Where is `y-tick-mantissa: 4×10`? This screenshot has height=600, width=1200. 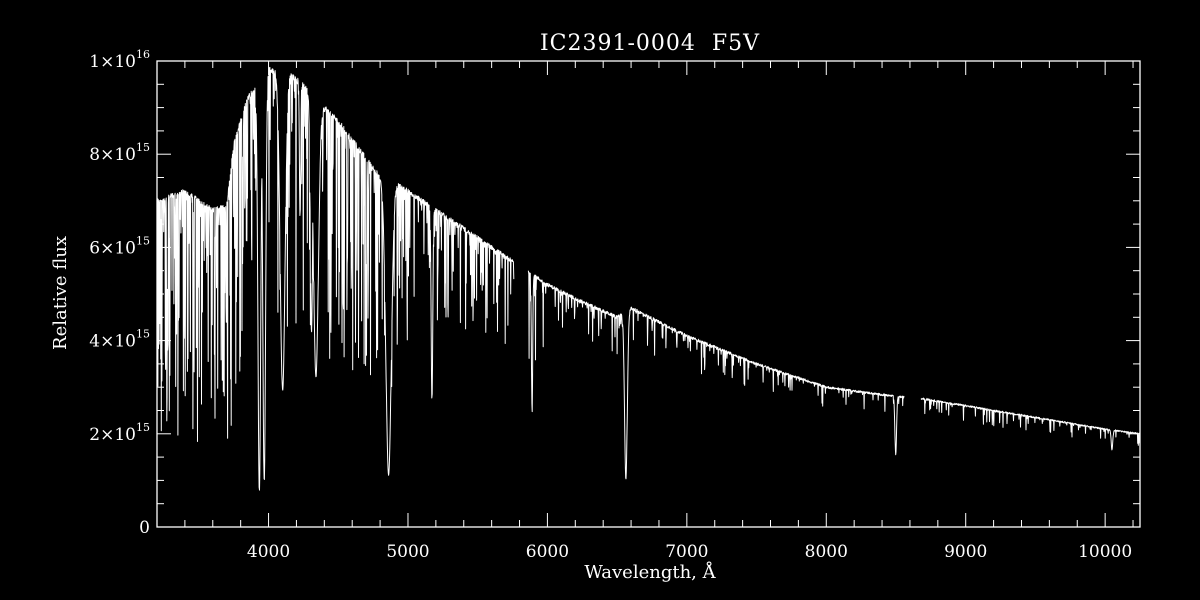
y-tick-mantissa: 4×10 is located at coordinates (112, 342).